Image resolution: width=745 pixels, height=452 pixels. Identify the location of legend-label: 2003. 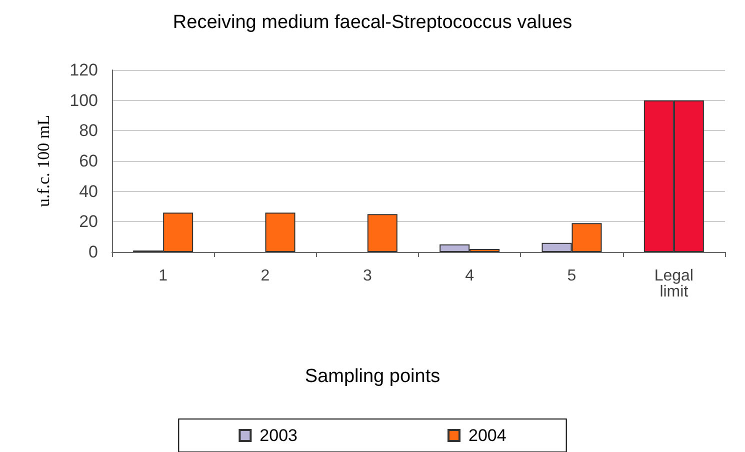
(279, 435).